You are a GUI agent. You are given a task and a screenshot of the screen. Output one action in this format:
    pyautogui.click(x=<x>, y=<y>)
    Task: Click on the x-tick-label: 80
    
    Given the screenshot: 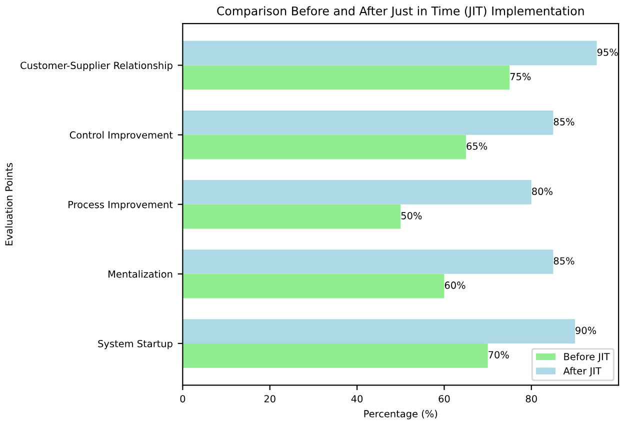 What is the action you would take?
    pyautogui.click(x=531, y=398)
    